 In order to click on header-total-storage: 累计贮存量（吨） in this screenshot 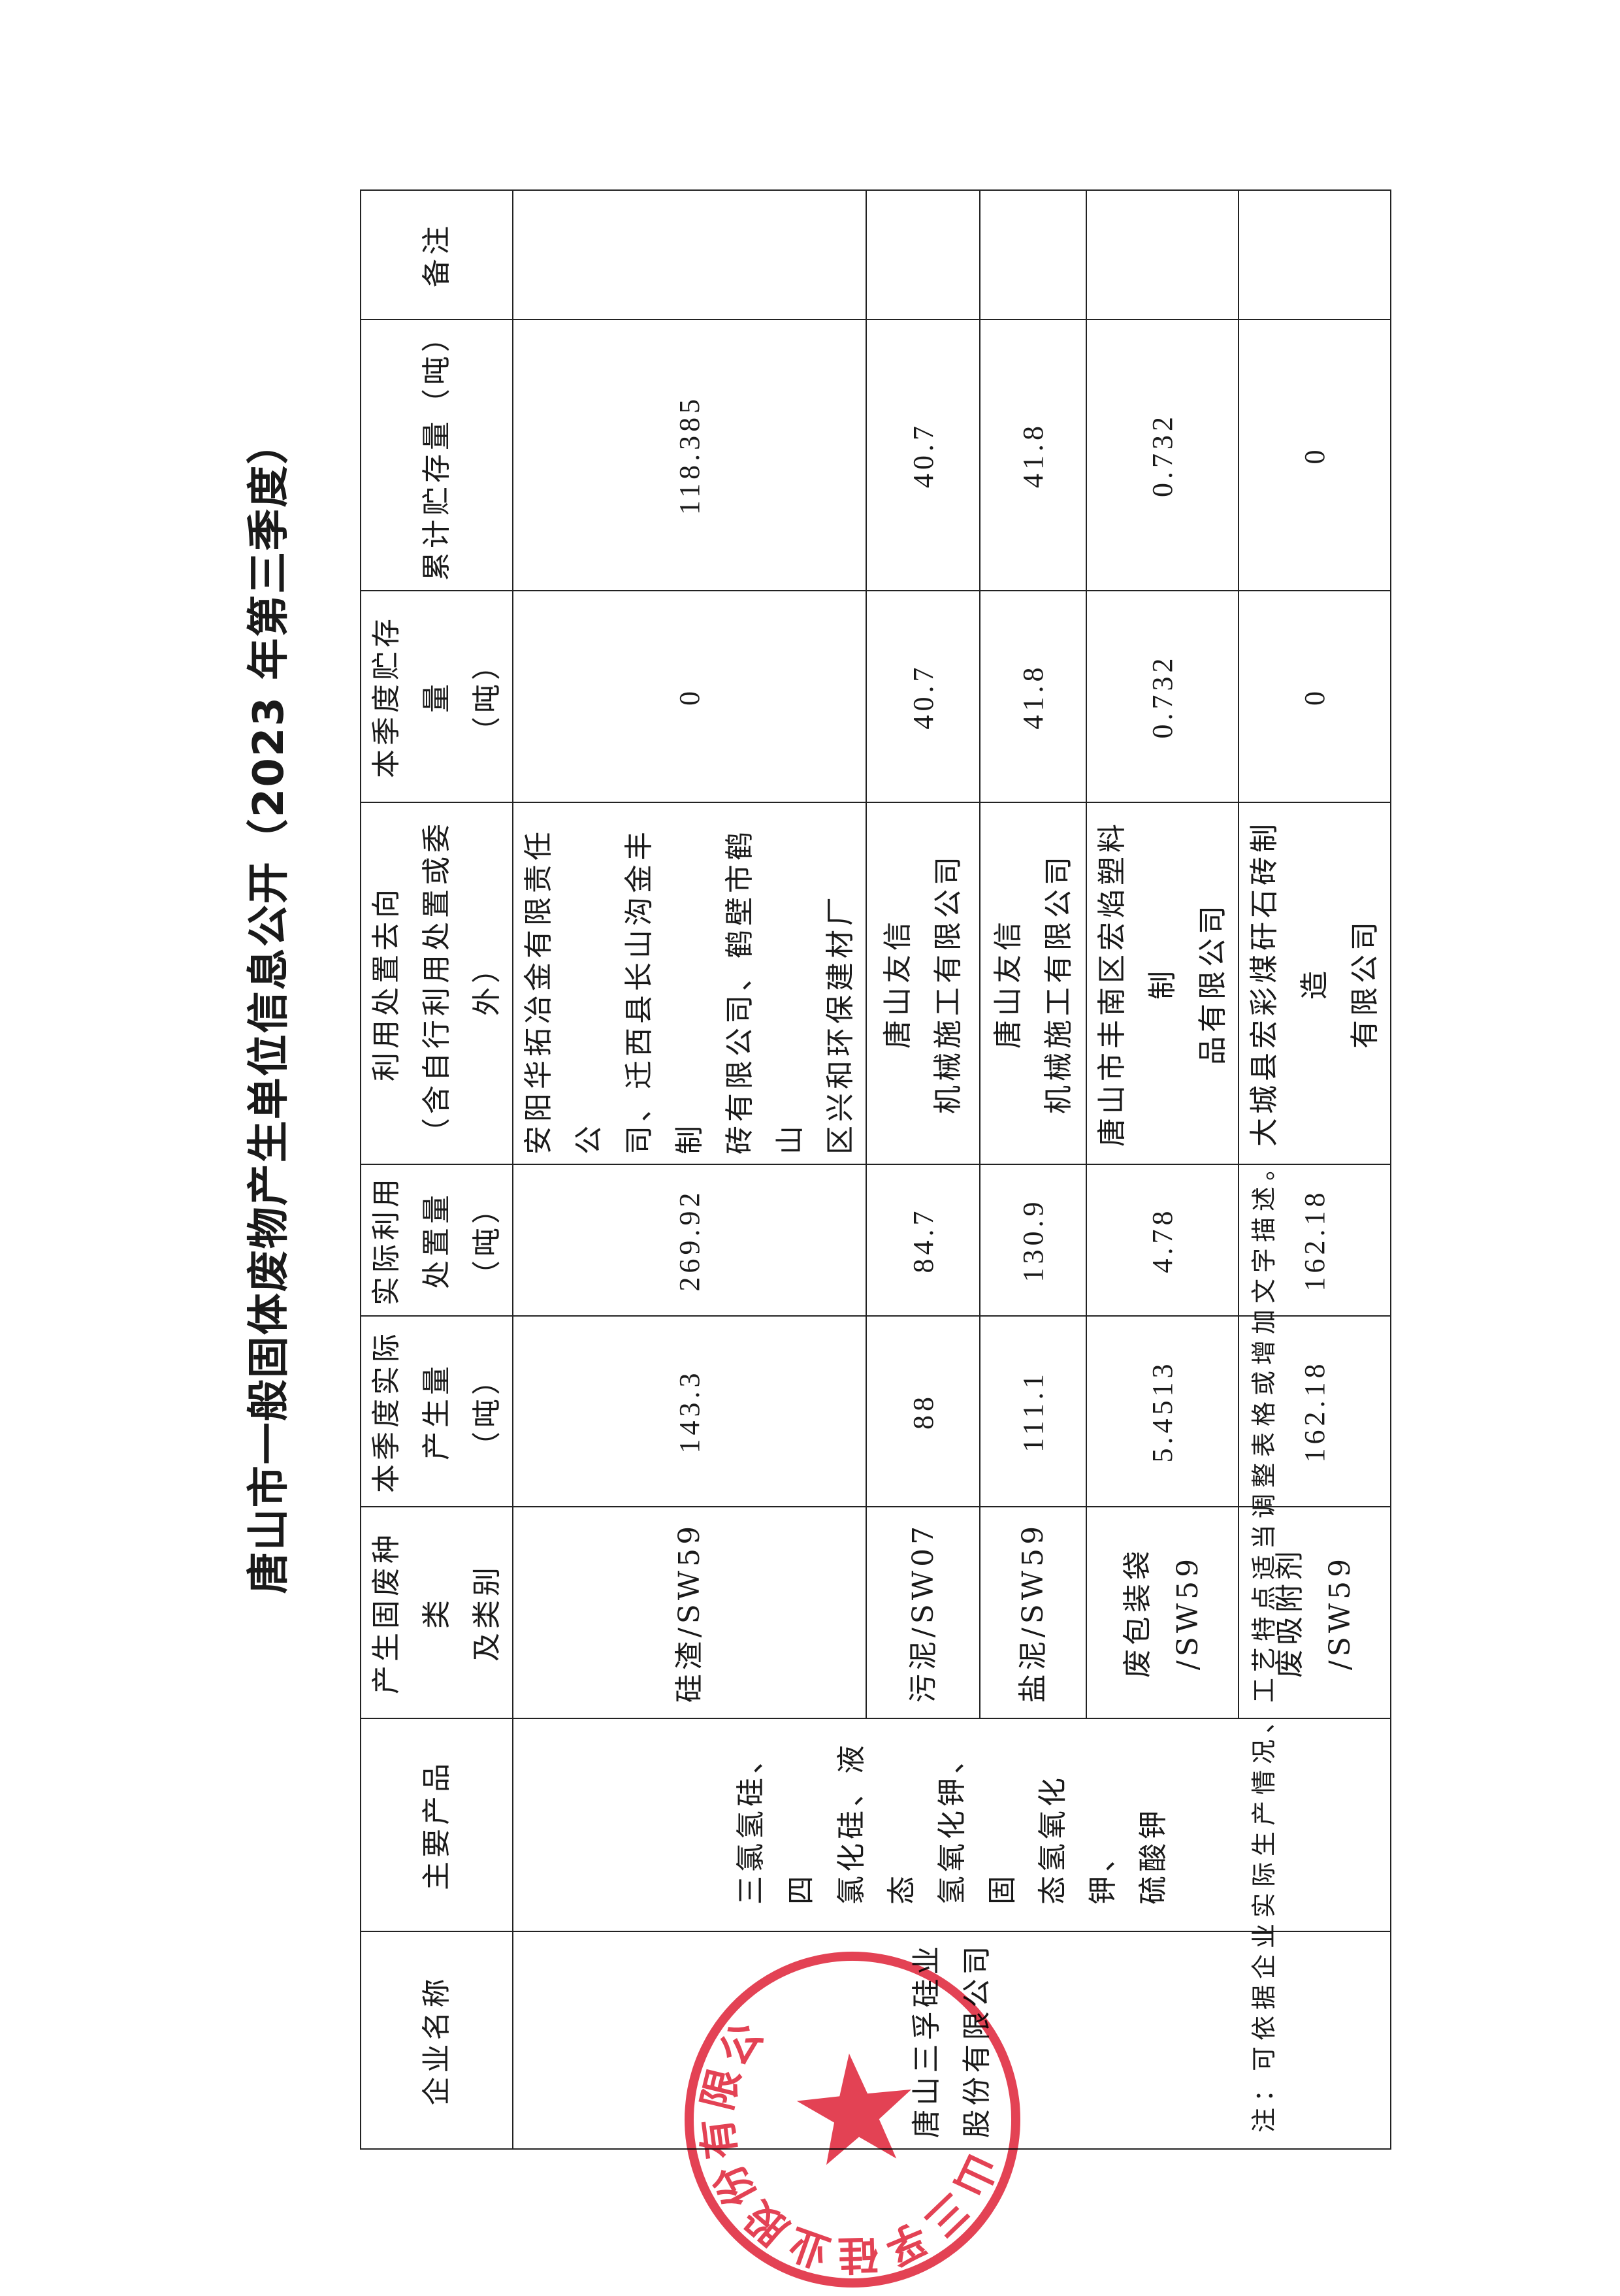, I will do `click(437, 455)`.